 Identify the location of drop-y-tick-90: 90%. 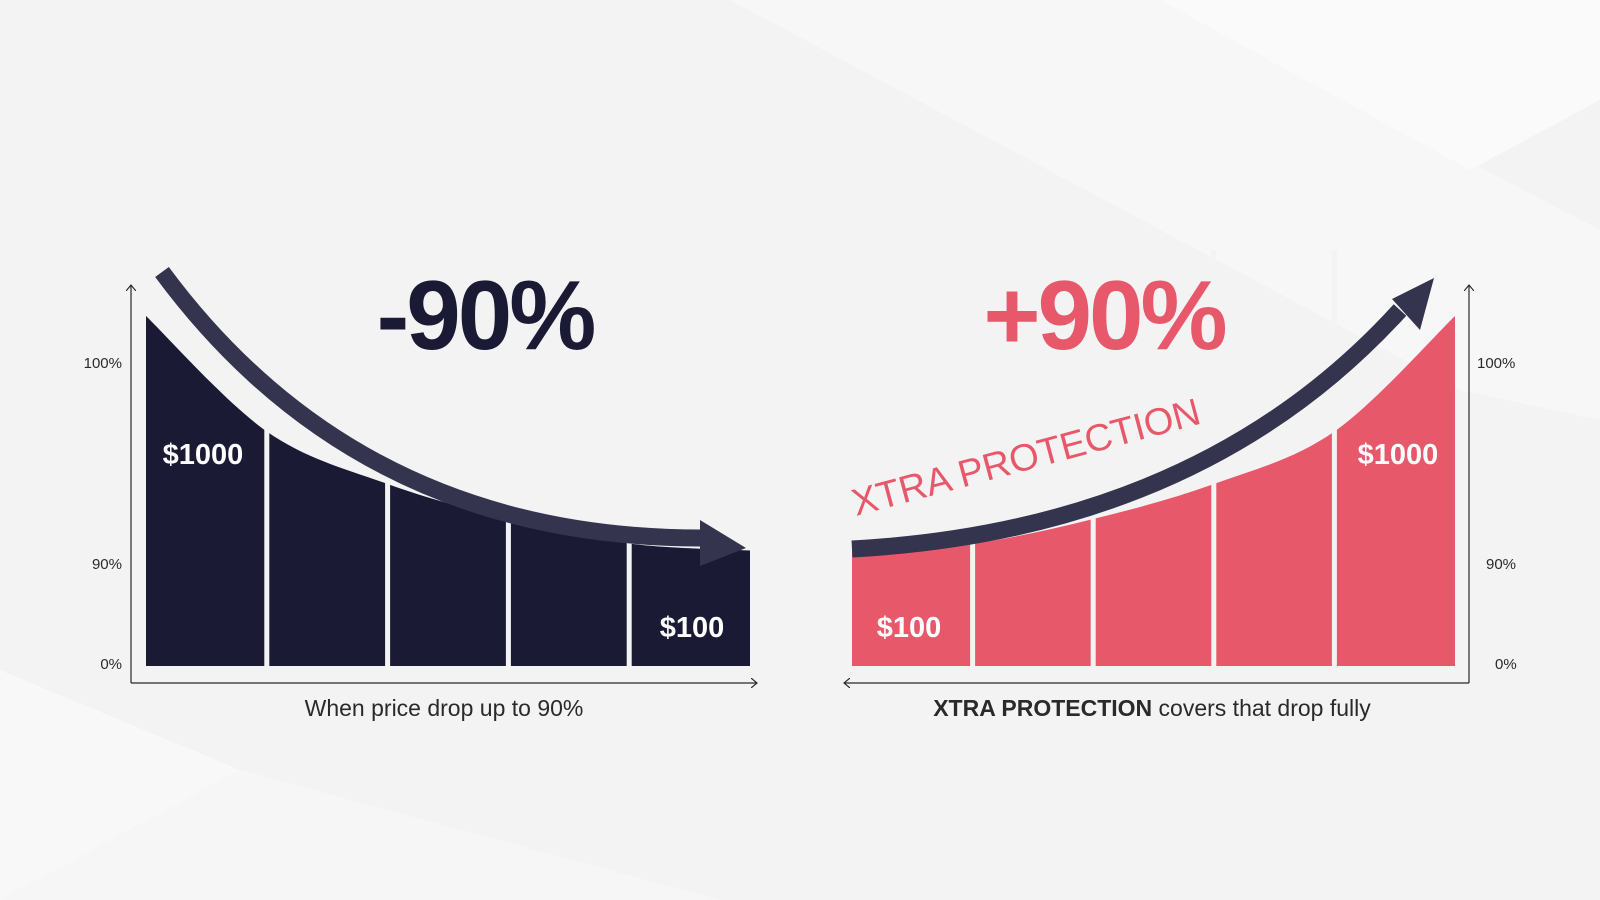
(107, 564).